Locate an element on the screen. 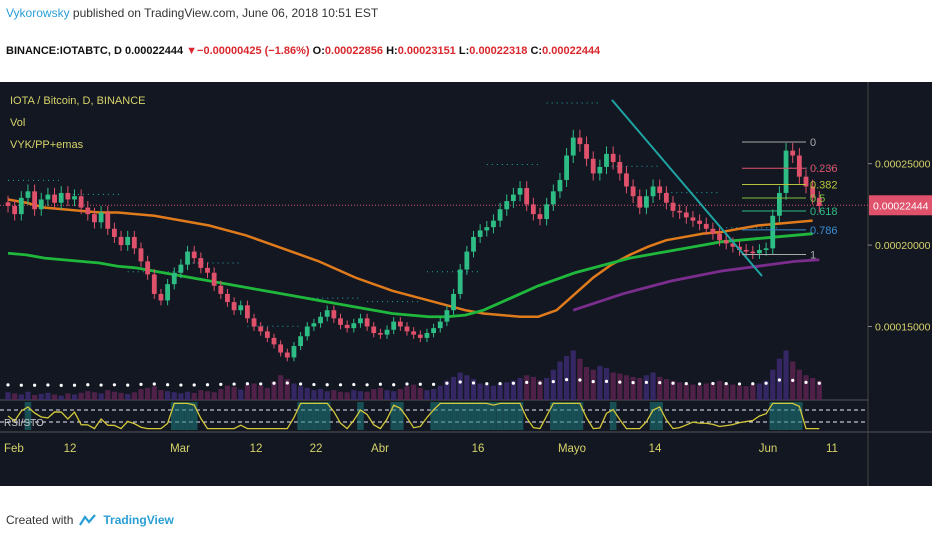 This screenshot has height=550, width=932. rsi-panel-label: RSI/STO is located at coordinates (24, 423).